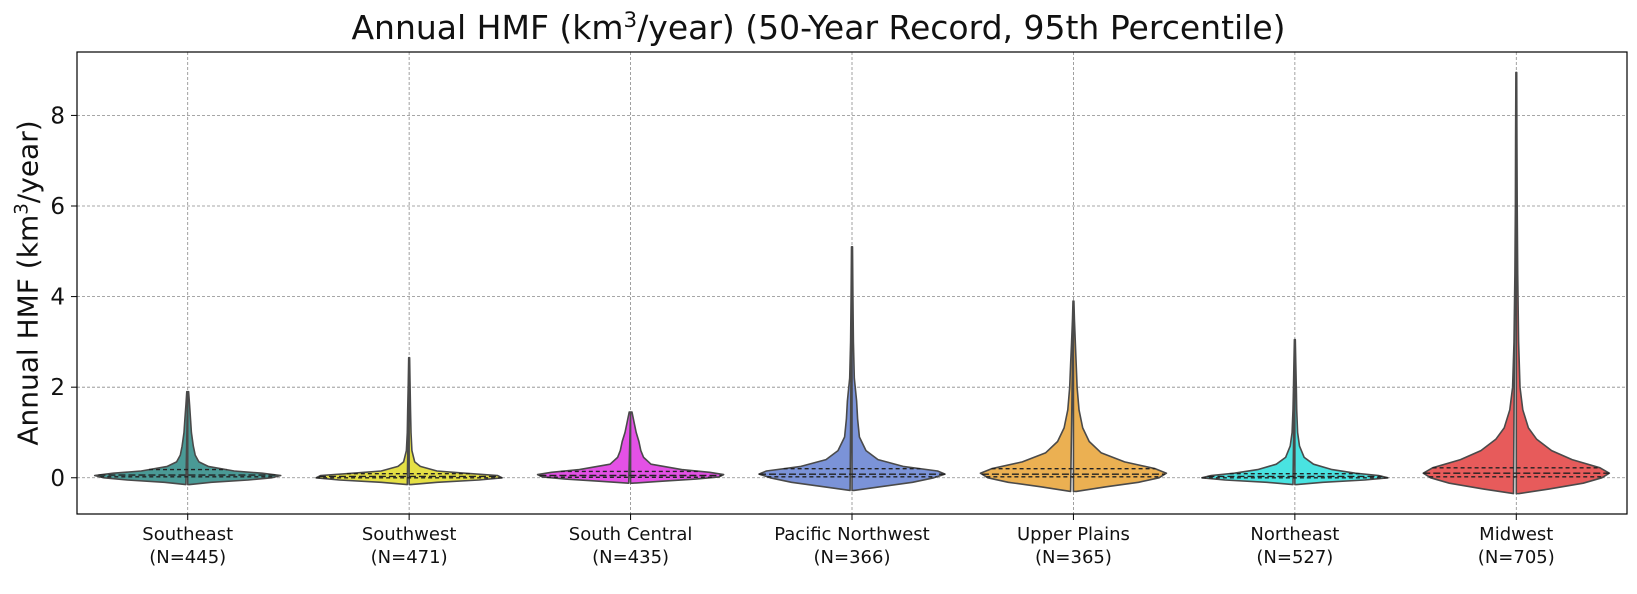 This screenshot has height=594, width=1637. What do you see at coordinates (1294, 534) in the screenshot?
I see `x-tick-label-name: Northeast` at bounding box center [1294, 534].